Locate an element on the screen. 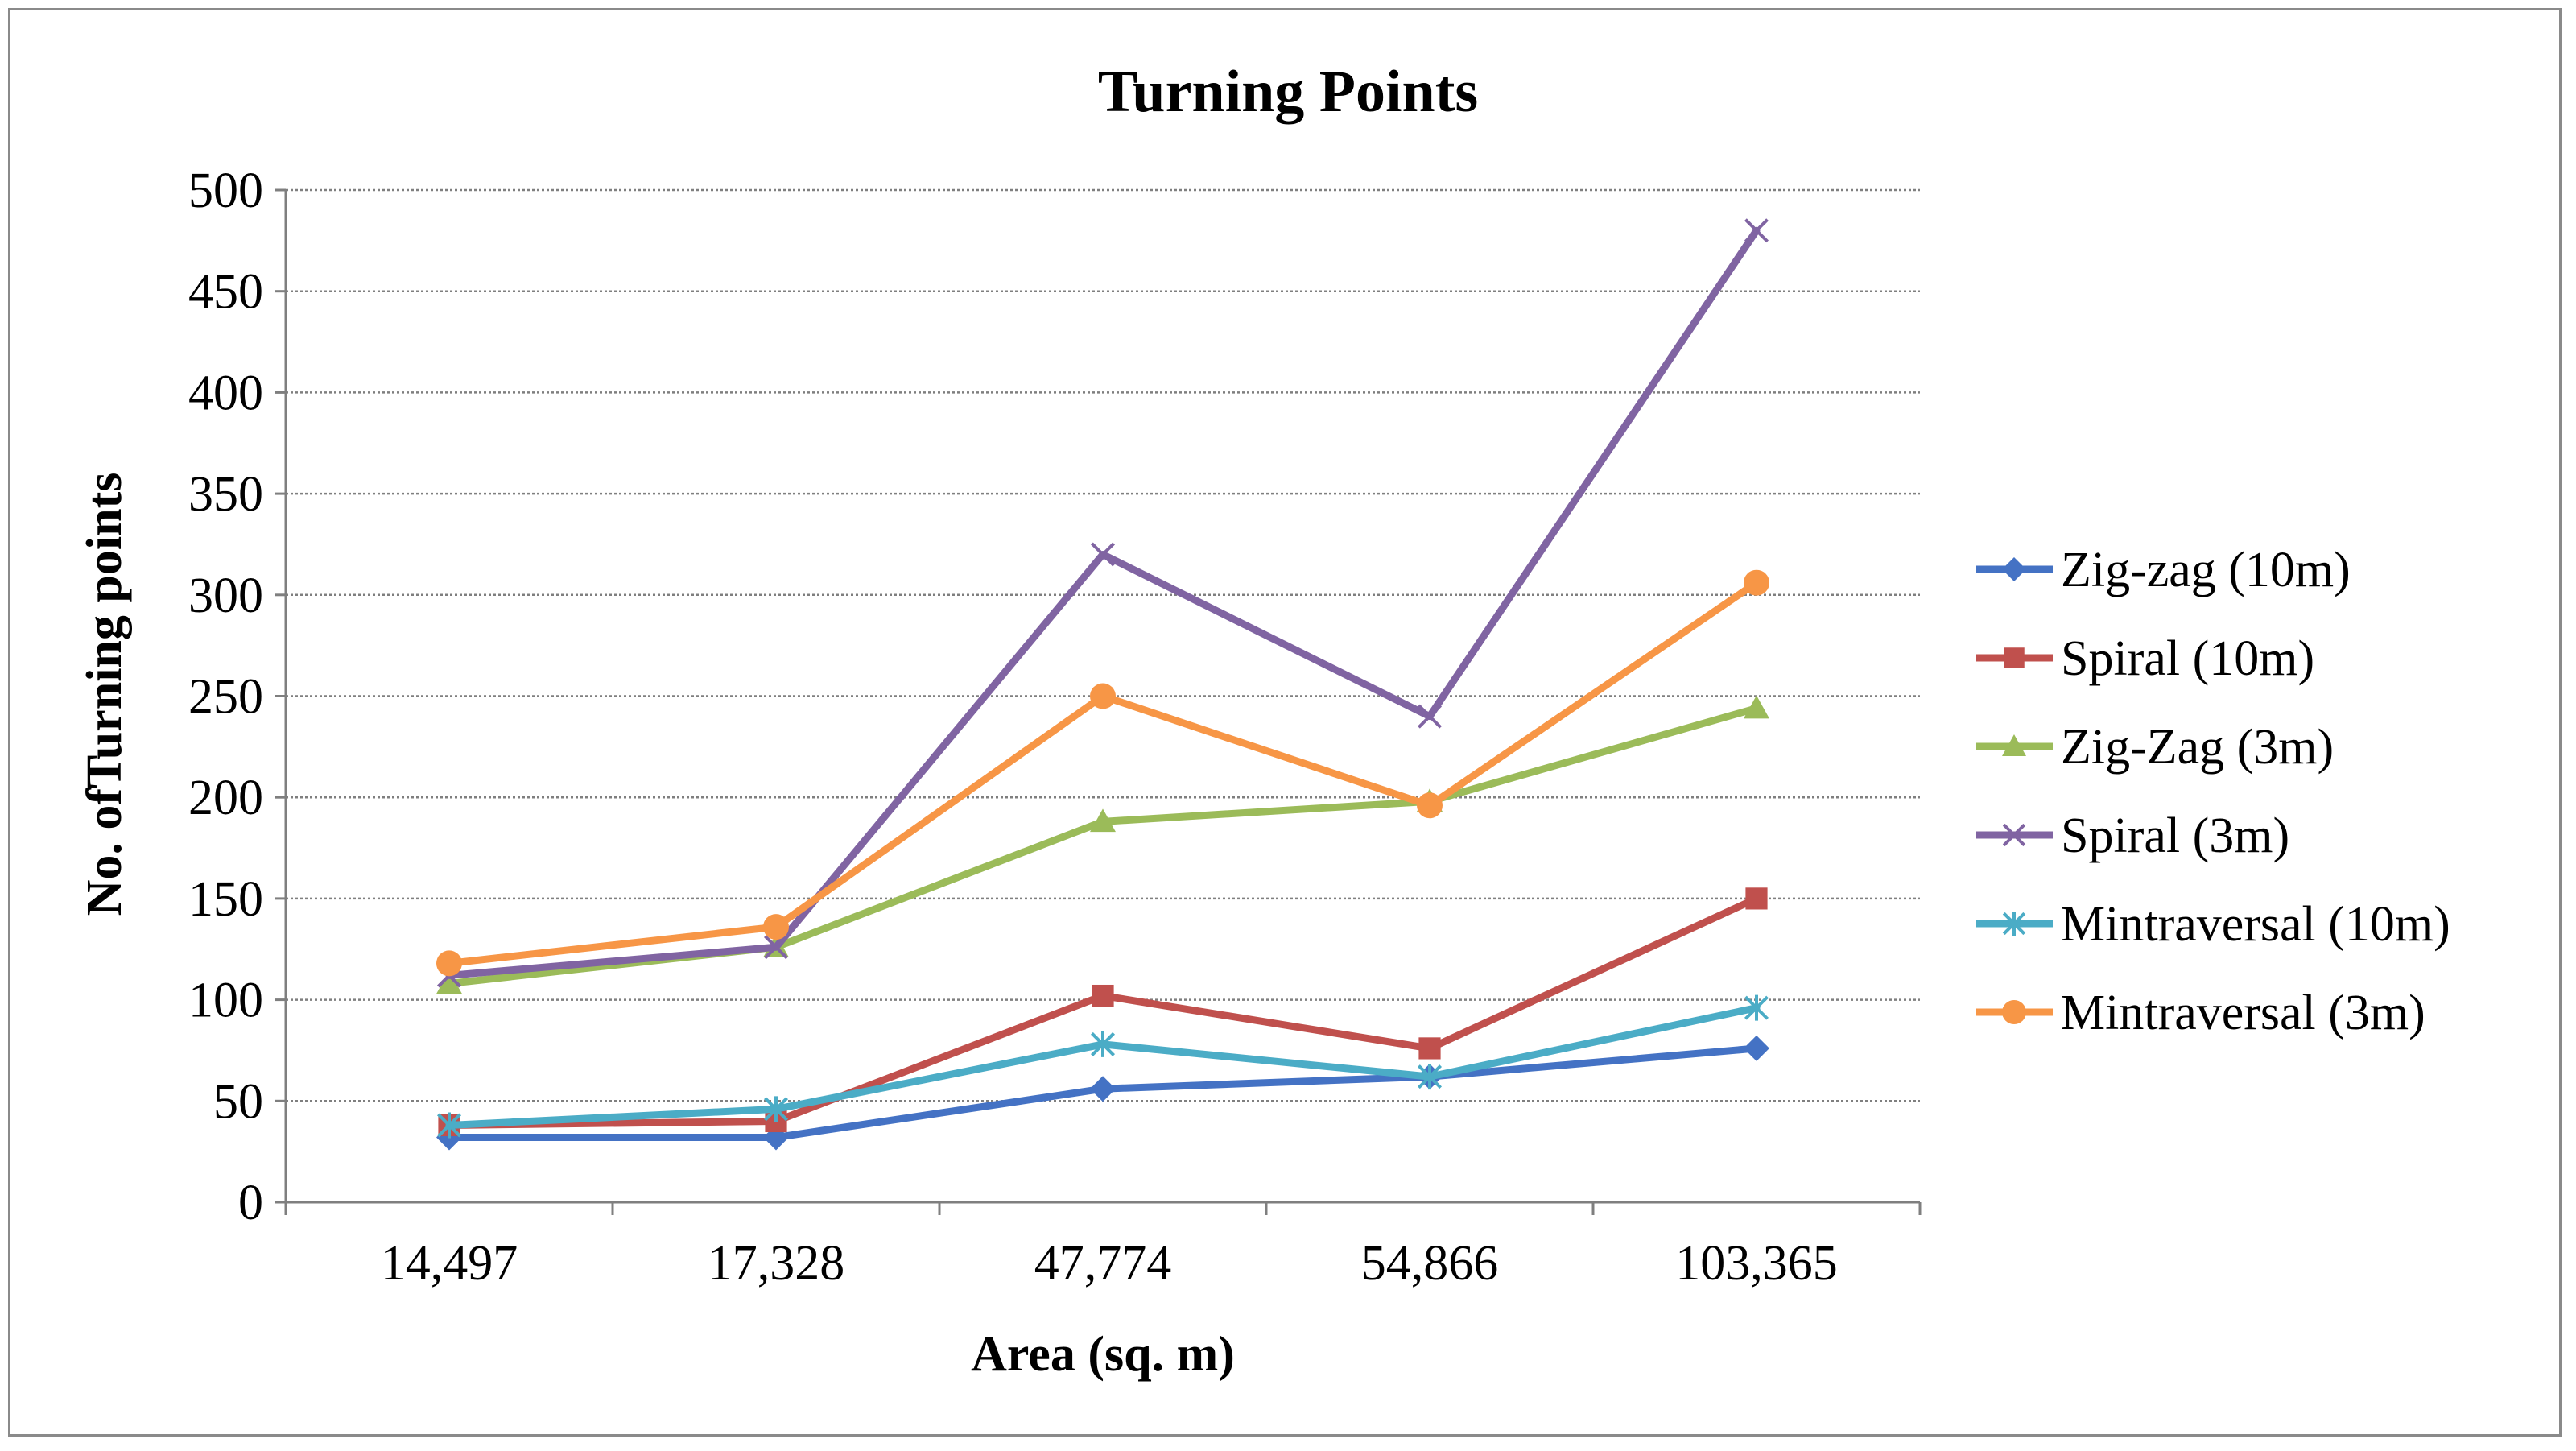  chart-title: Turning Points is located at coordinates (1288, 92).